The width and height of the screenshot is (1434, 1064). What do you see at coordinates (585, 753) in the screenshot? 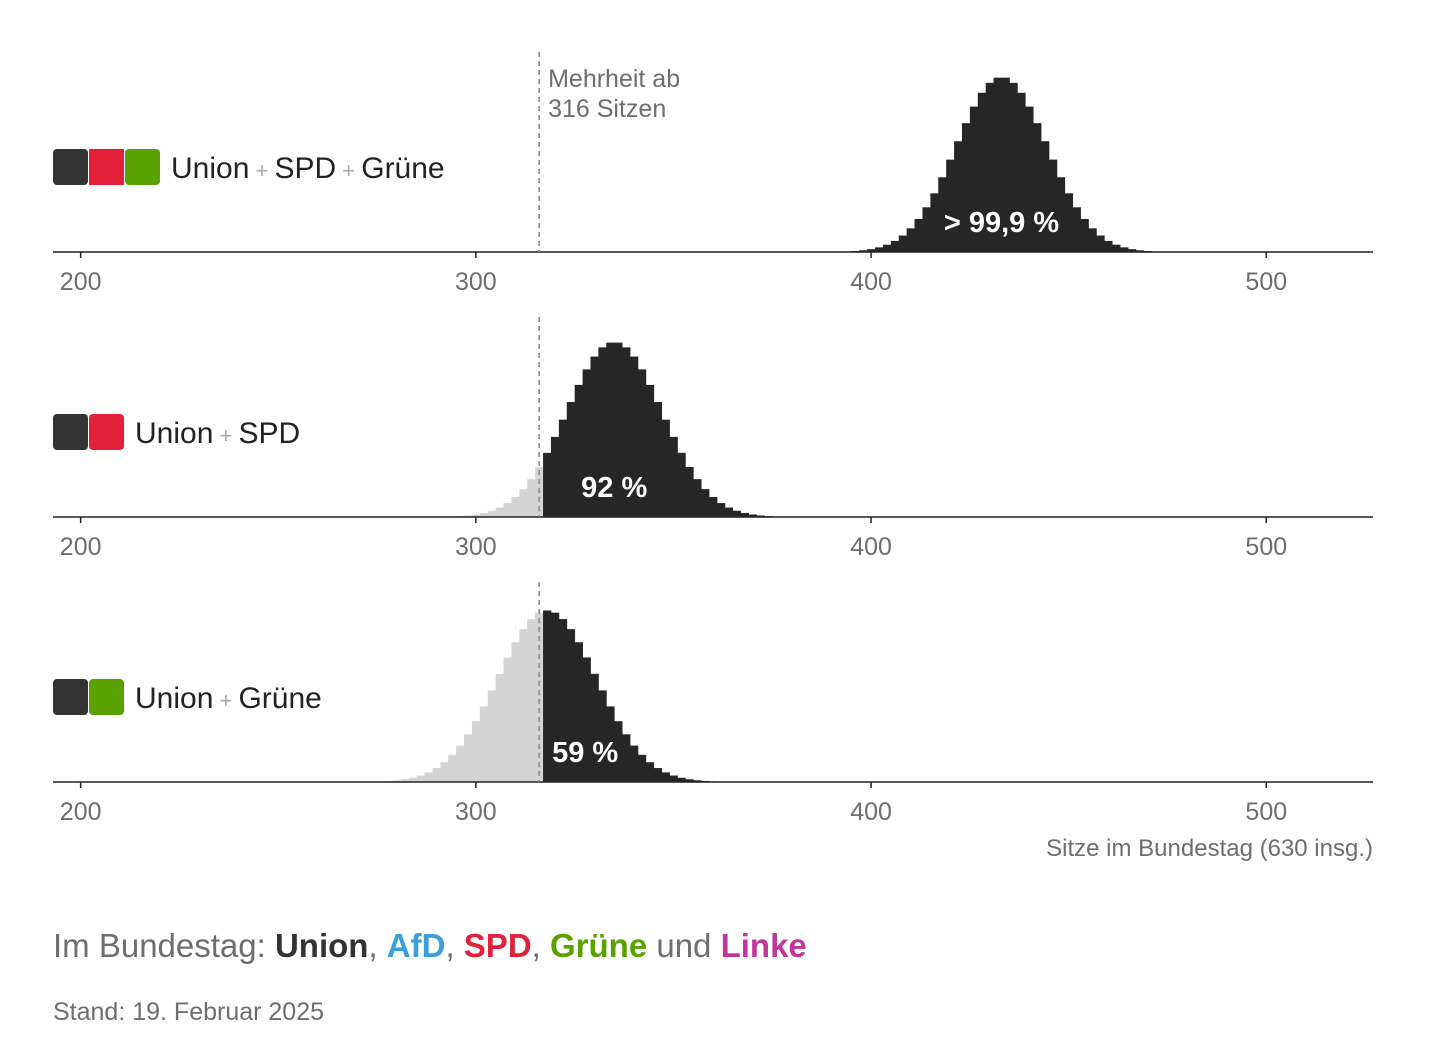
I see `probability-label: 59 %` at bounding box center [585, 753].